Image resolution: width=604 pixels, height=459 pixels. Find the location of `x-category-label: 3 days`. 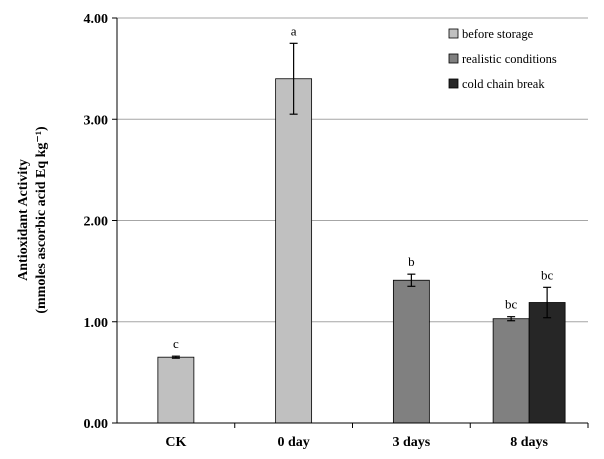

x-category-label: 3 days is located at coordinates (412, 442).